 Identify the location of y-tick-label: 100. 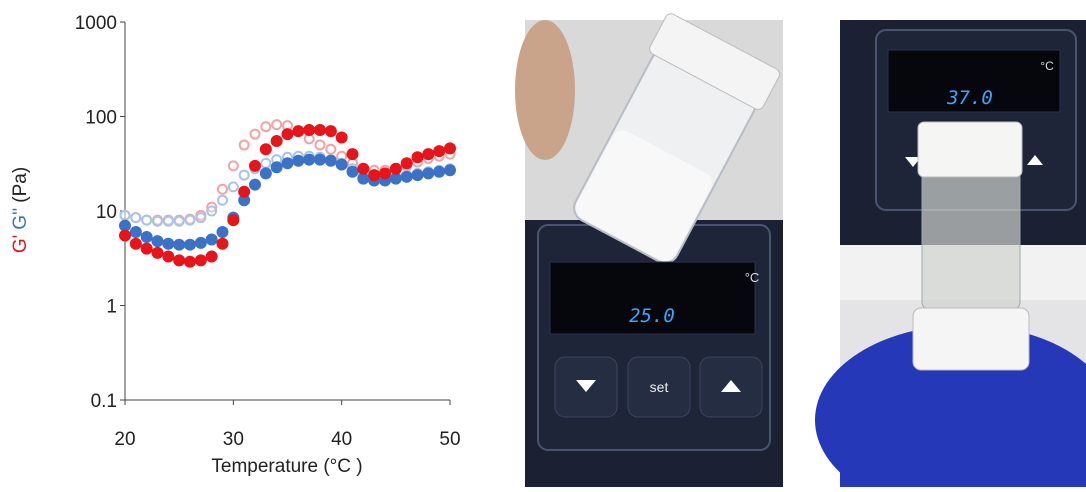
(101, 118).